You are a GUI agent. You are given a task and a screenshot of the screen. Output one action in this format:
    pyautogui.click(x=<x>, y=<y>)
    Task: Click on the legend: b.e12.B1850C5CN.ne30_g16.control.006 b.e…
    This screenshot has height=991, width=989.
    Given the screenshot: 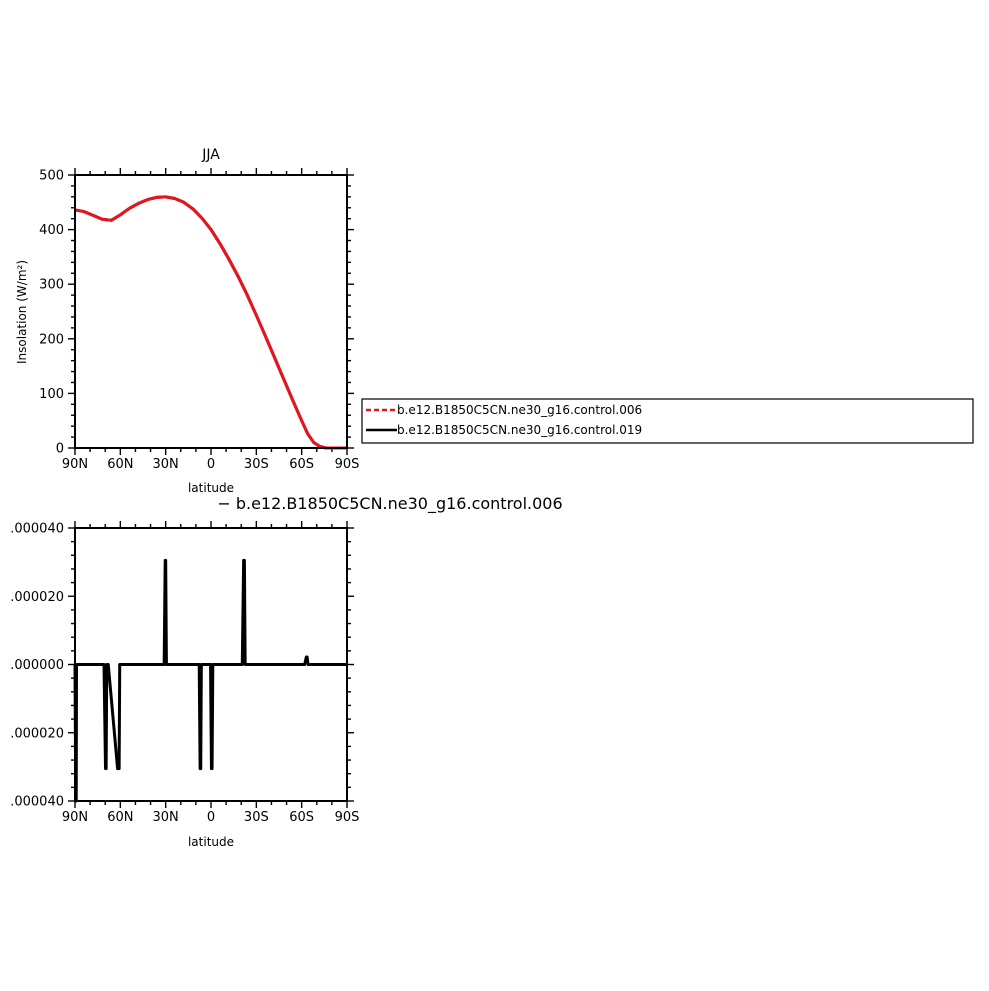 What is the action you would take?
    pyautogui.click(x=667, y=421)
    